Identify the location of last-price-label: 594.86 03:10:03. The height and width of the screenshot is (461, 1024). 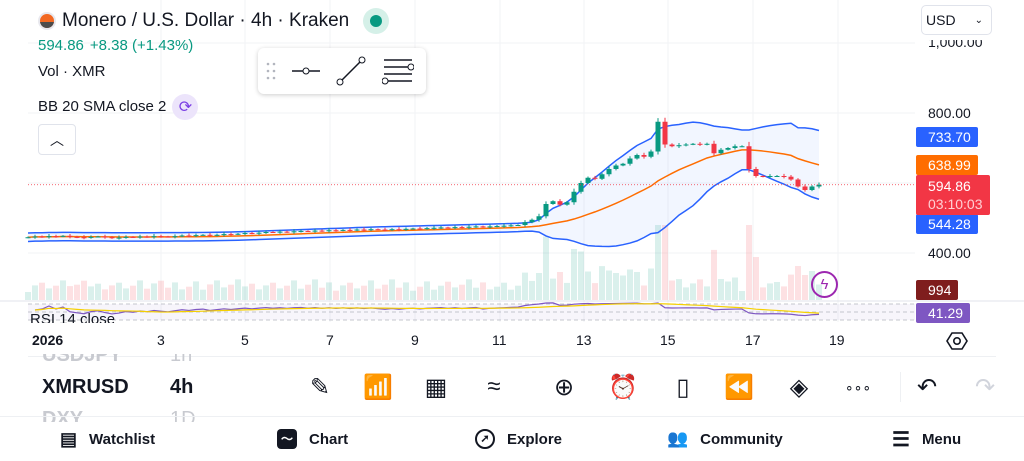
(953, 195).